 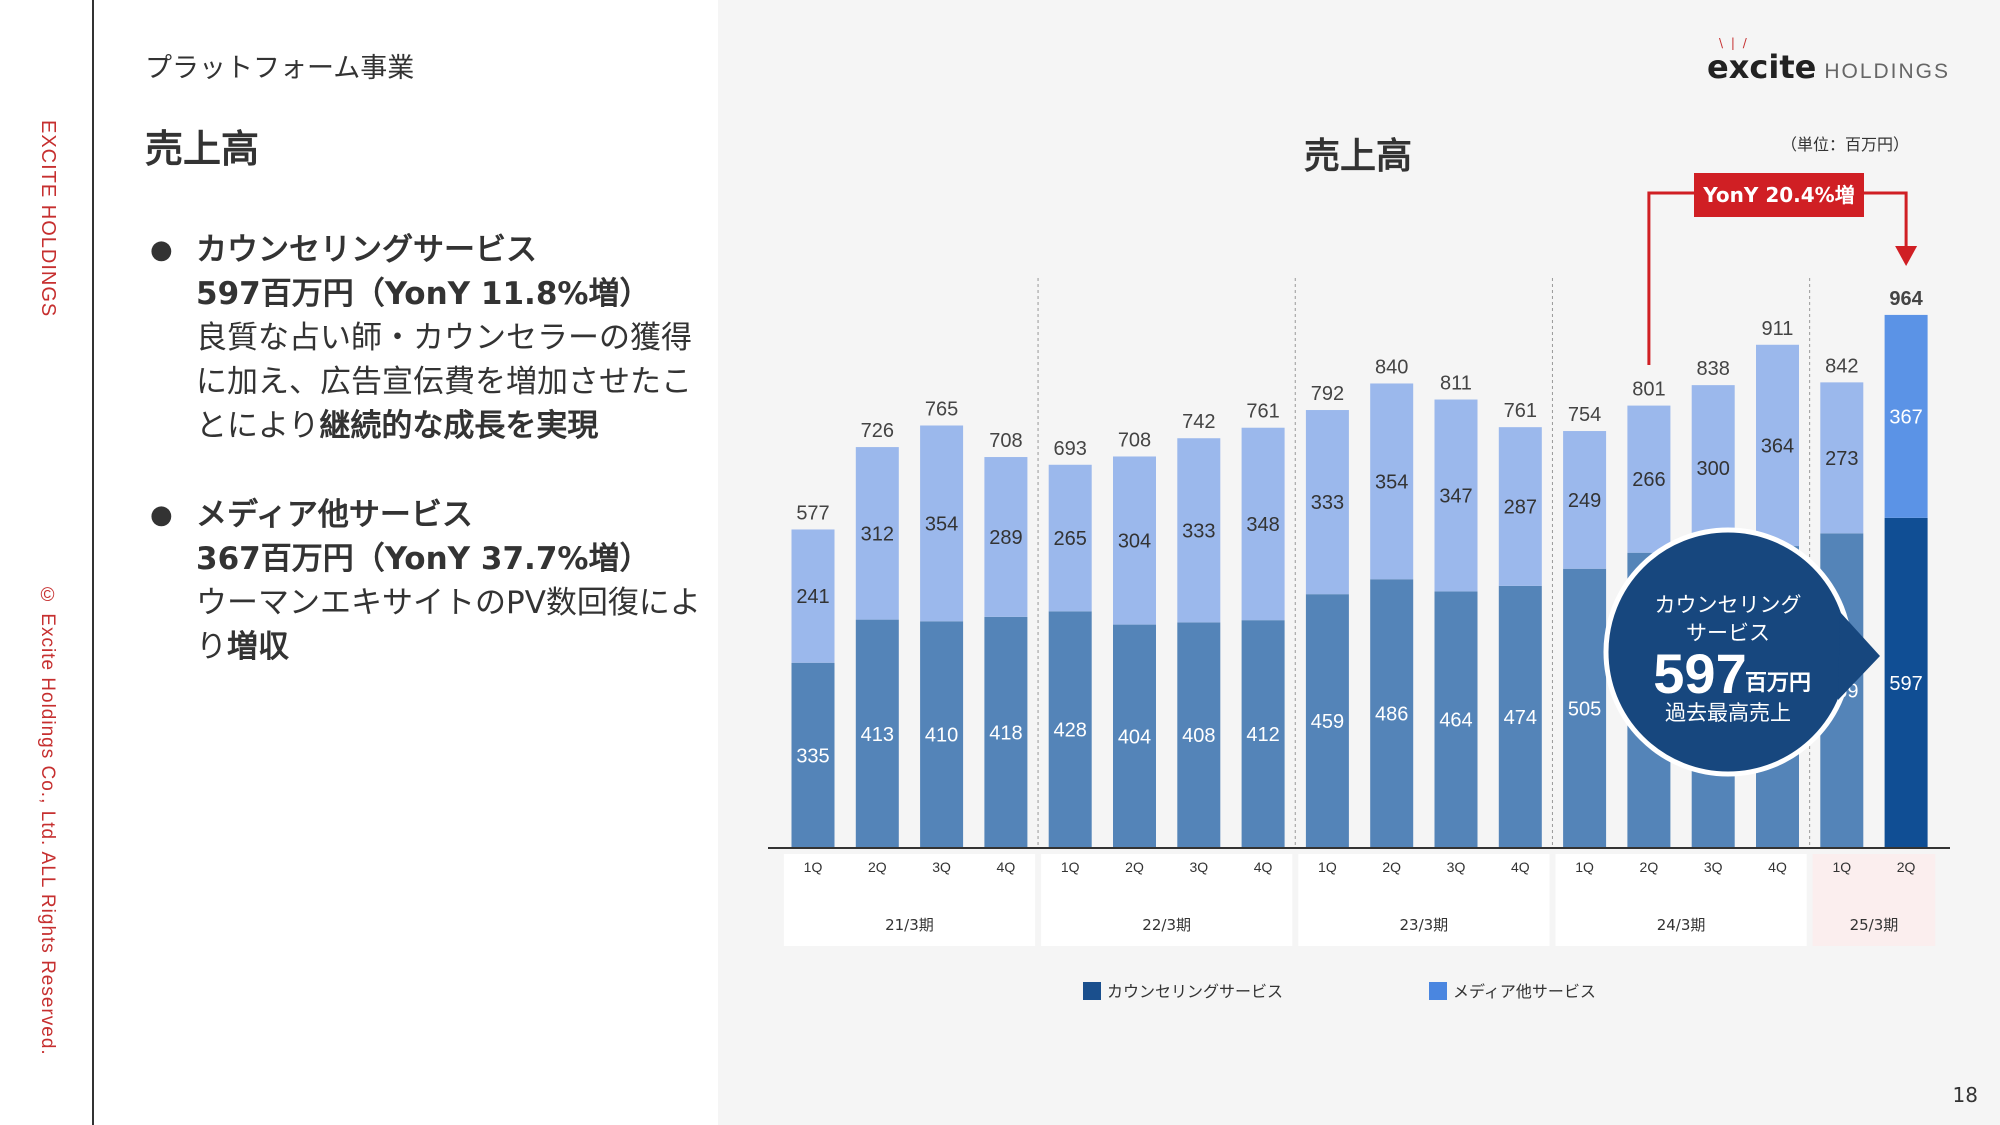 I want to click on bullet-title: メディア他サービス, so click(x=334, y=515).